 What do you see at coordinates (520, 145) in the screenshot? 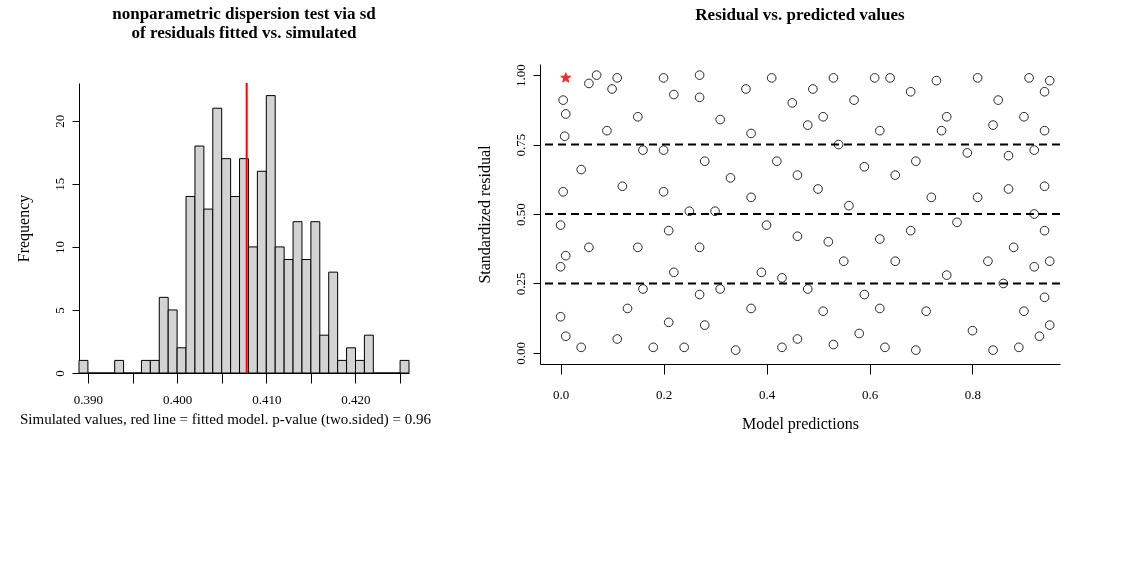
I see `y-tick-label: 0.75` at bounding box center [520, 145].